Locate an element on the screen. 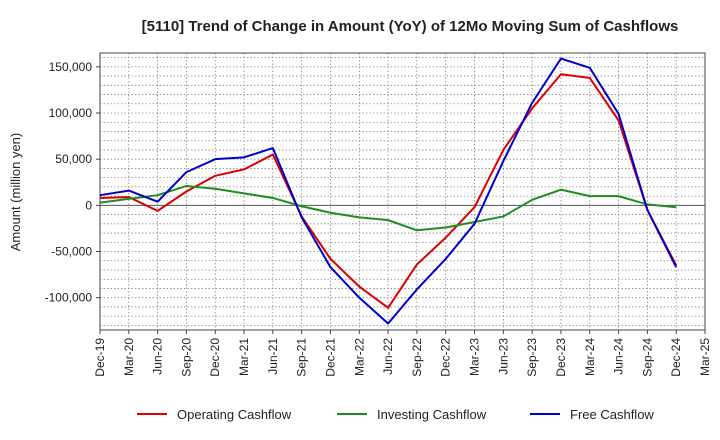  y-tick-label: -100,000 is located at coordinates (69, 298).